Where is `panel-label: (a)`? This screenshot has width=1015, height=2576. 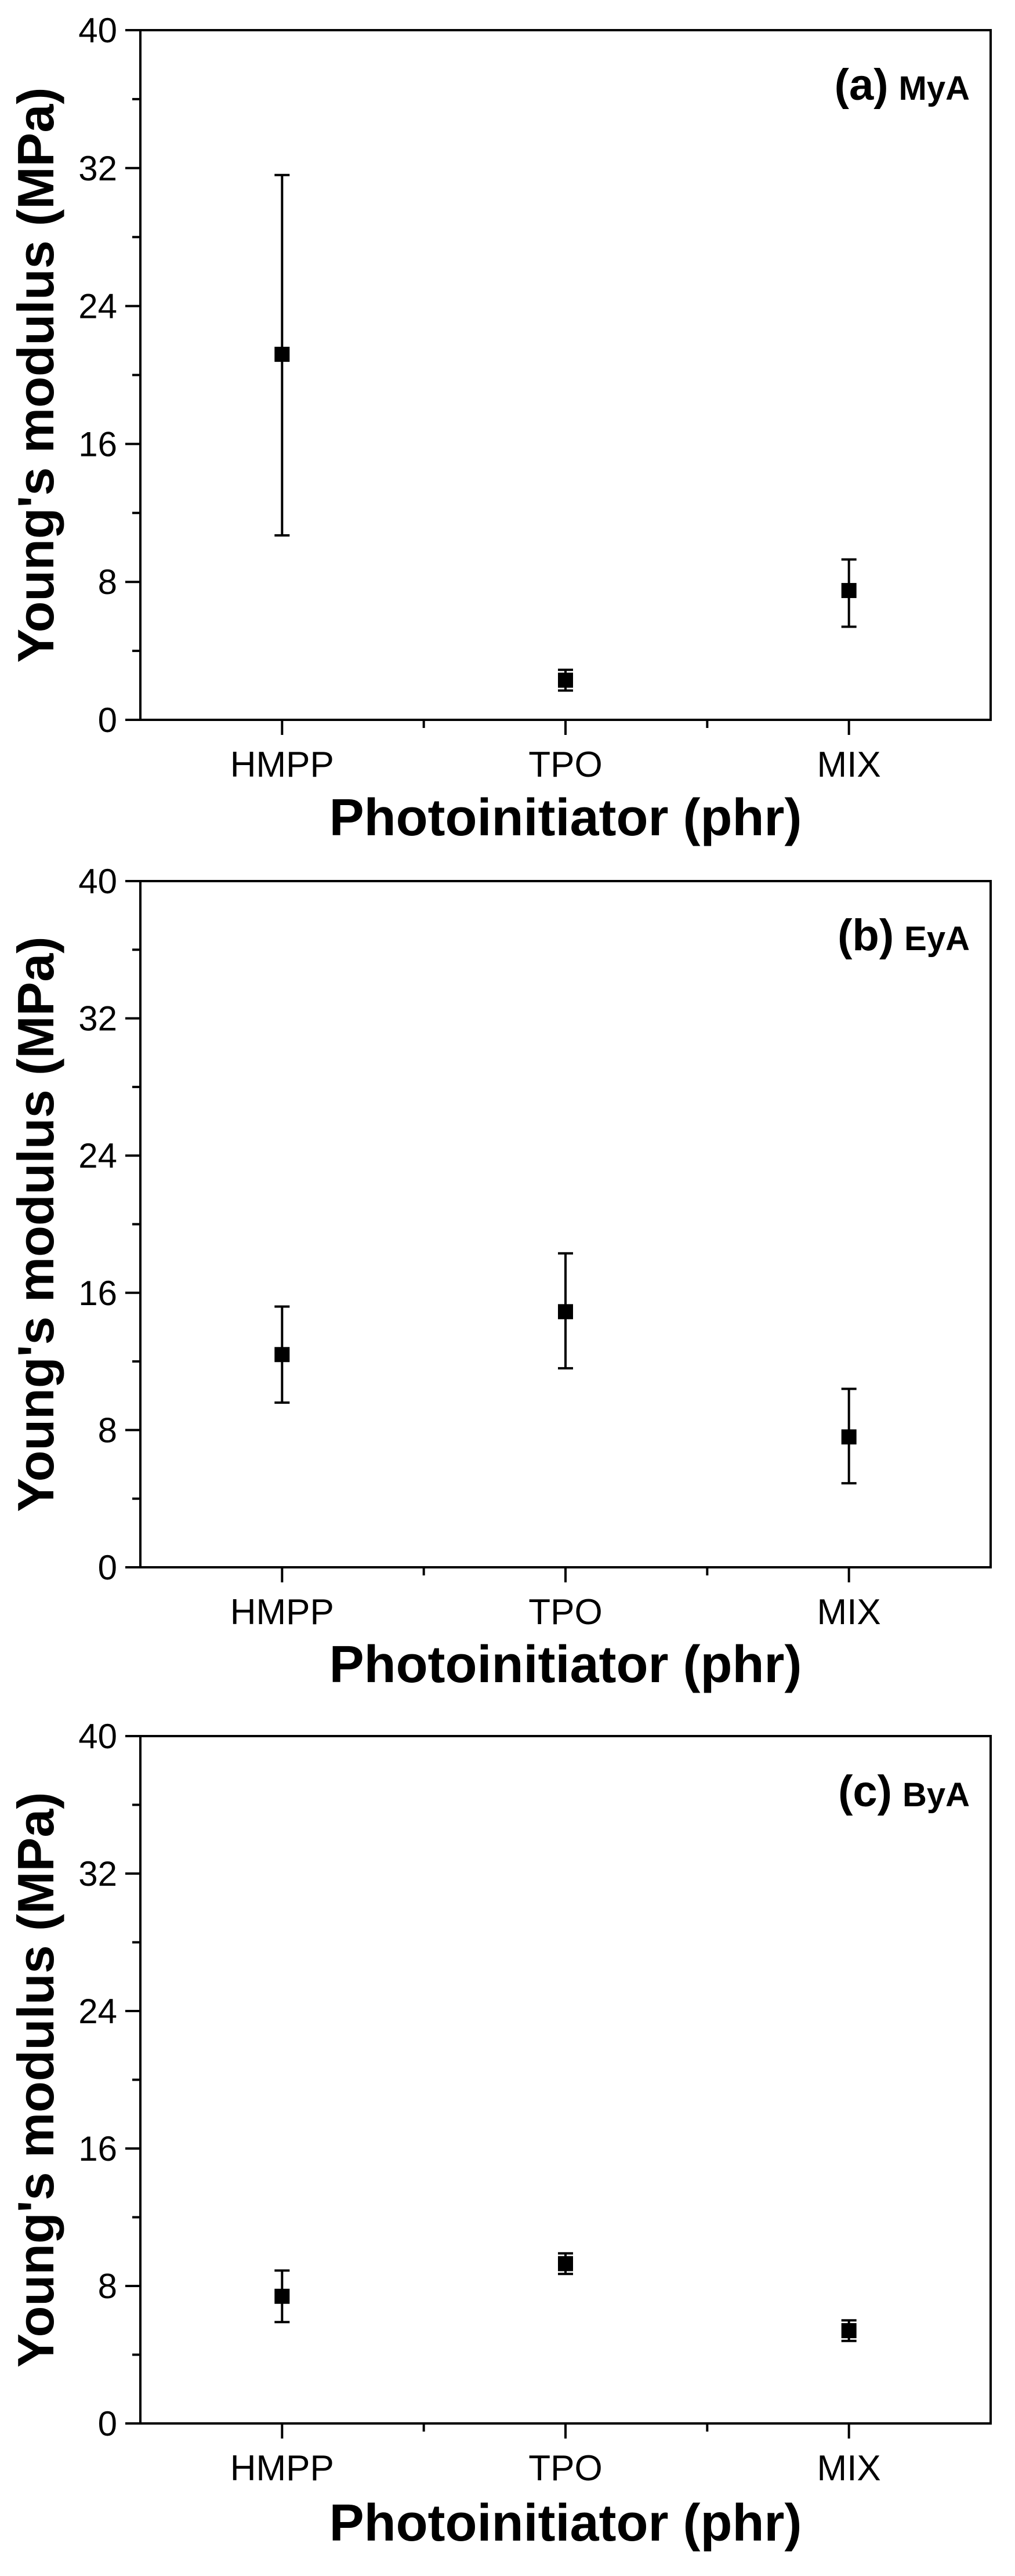
panel-label: (a) is located at coordinates (862, 85).